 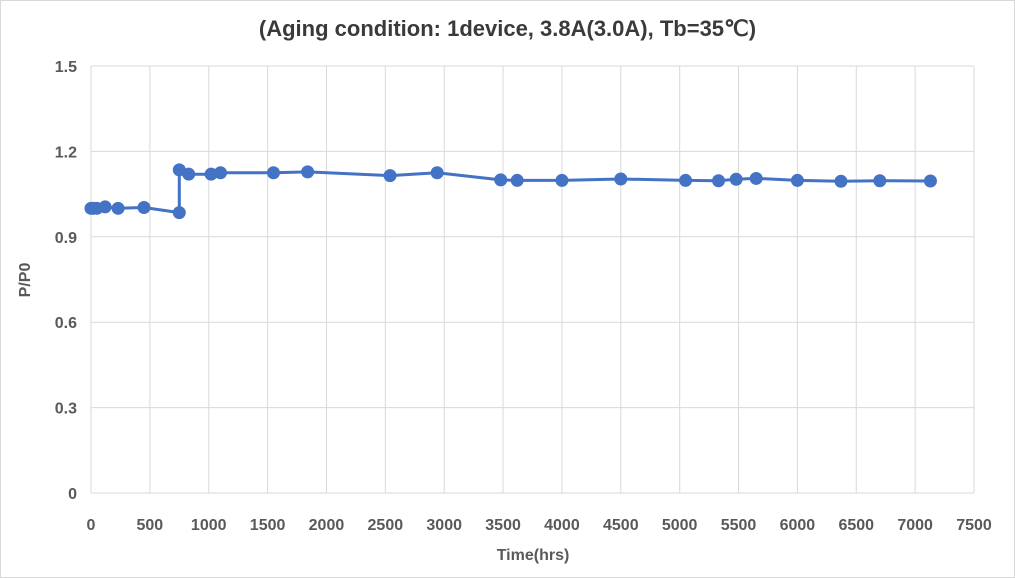 I want to click on x-tick-label: 4500, so click(x=621, y=525).